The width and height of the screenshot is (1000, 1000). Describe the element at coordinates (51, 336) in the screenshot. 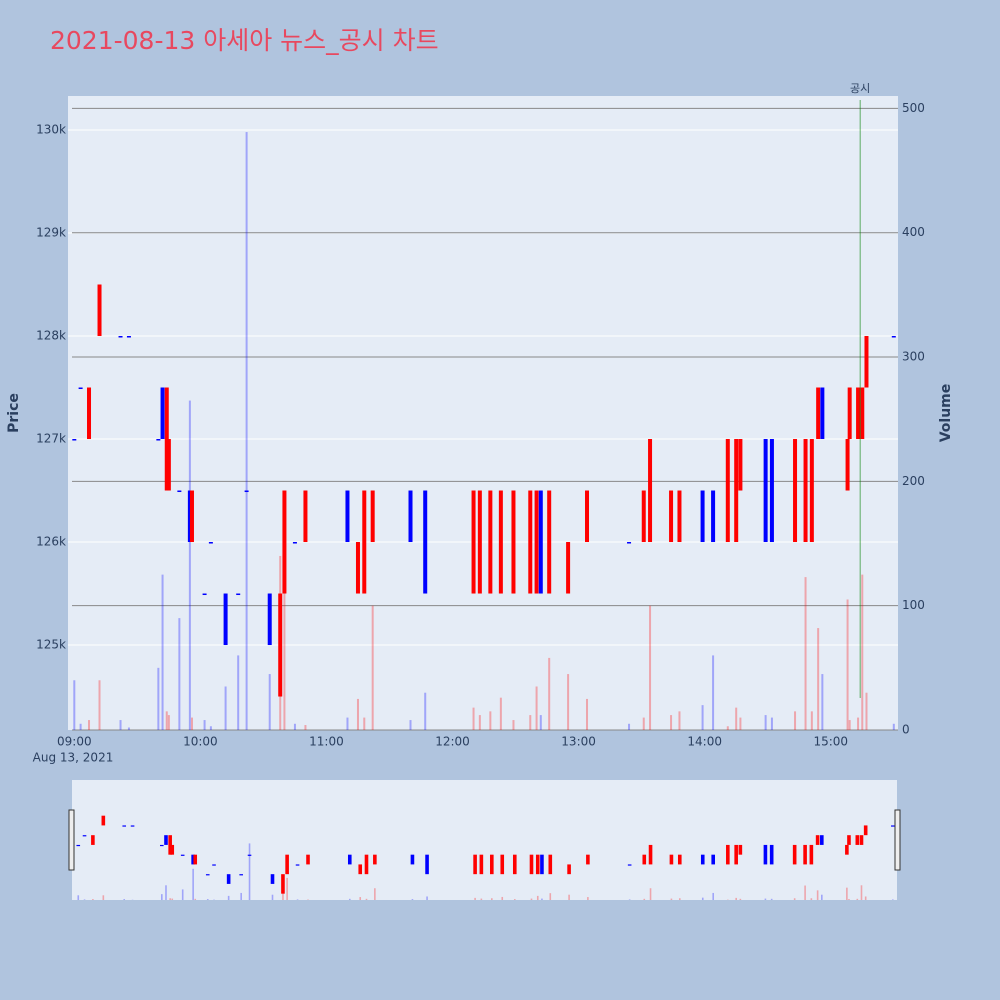

I see `y-tick-label: 128k` at that location.